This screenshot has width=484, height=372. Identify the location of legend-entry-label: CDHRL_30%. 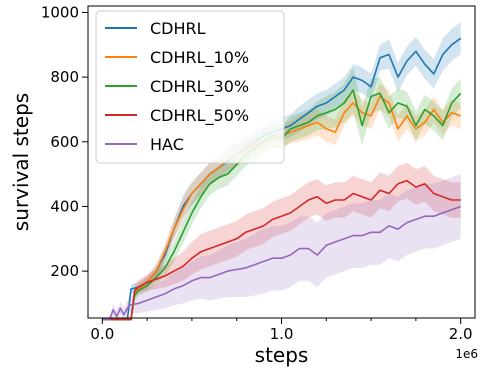
(199, 87).